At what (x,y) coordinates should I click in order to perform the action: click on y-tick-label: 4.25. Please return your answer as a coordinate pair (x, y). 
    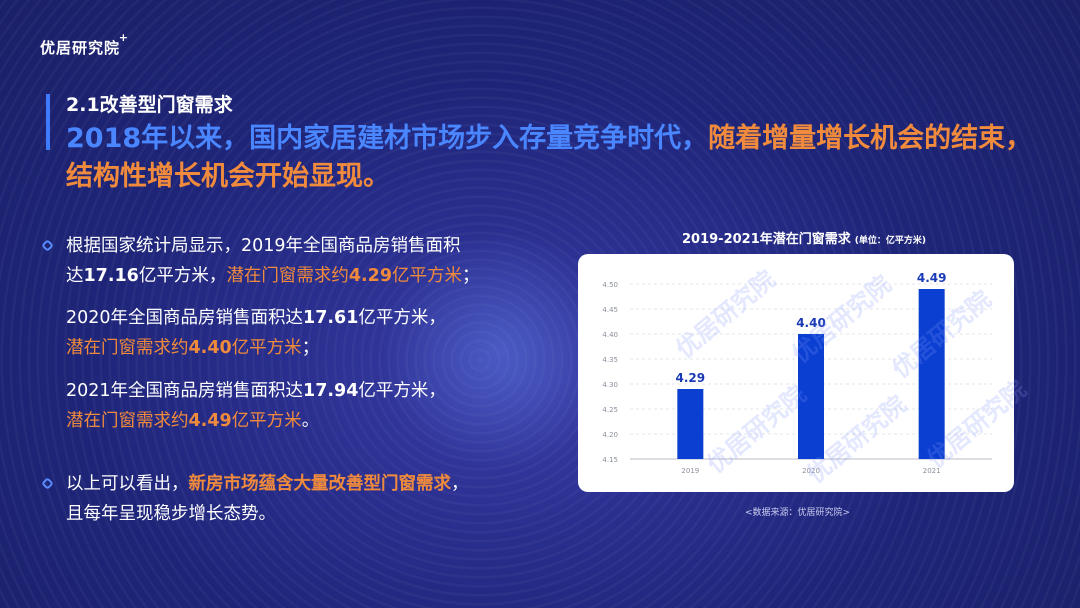
    Looking at the image, I should click on (610, 410).